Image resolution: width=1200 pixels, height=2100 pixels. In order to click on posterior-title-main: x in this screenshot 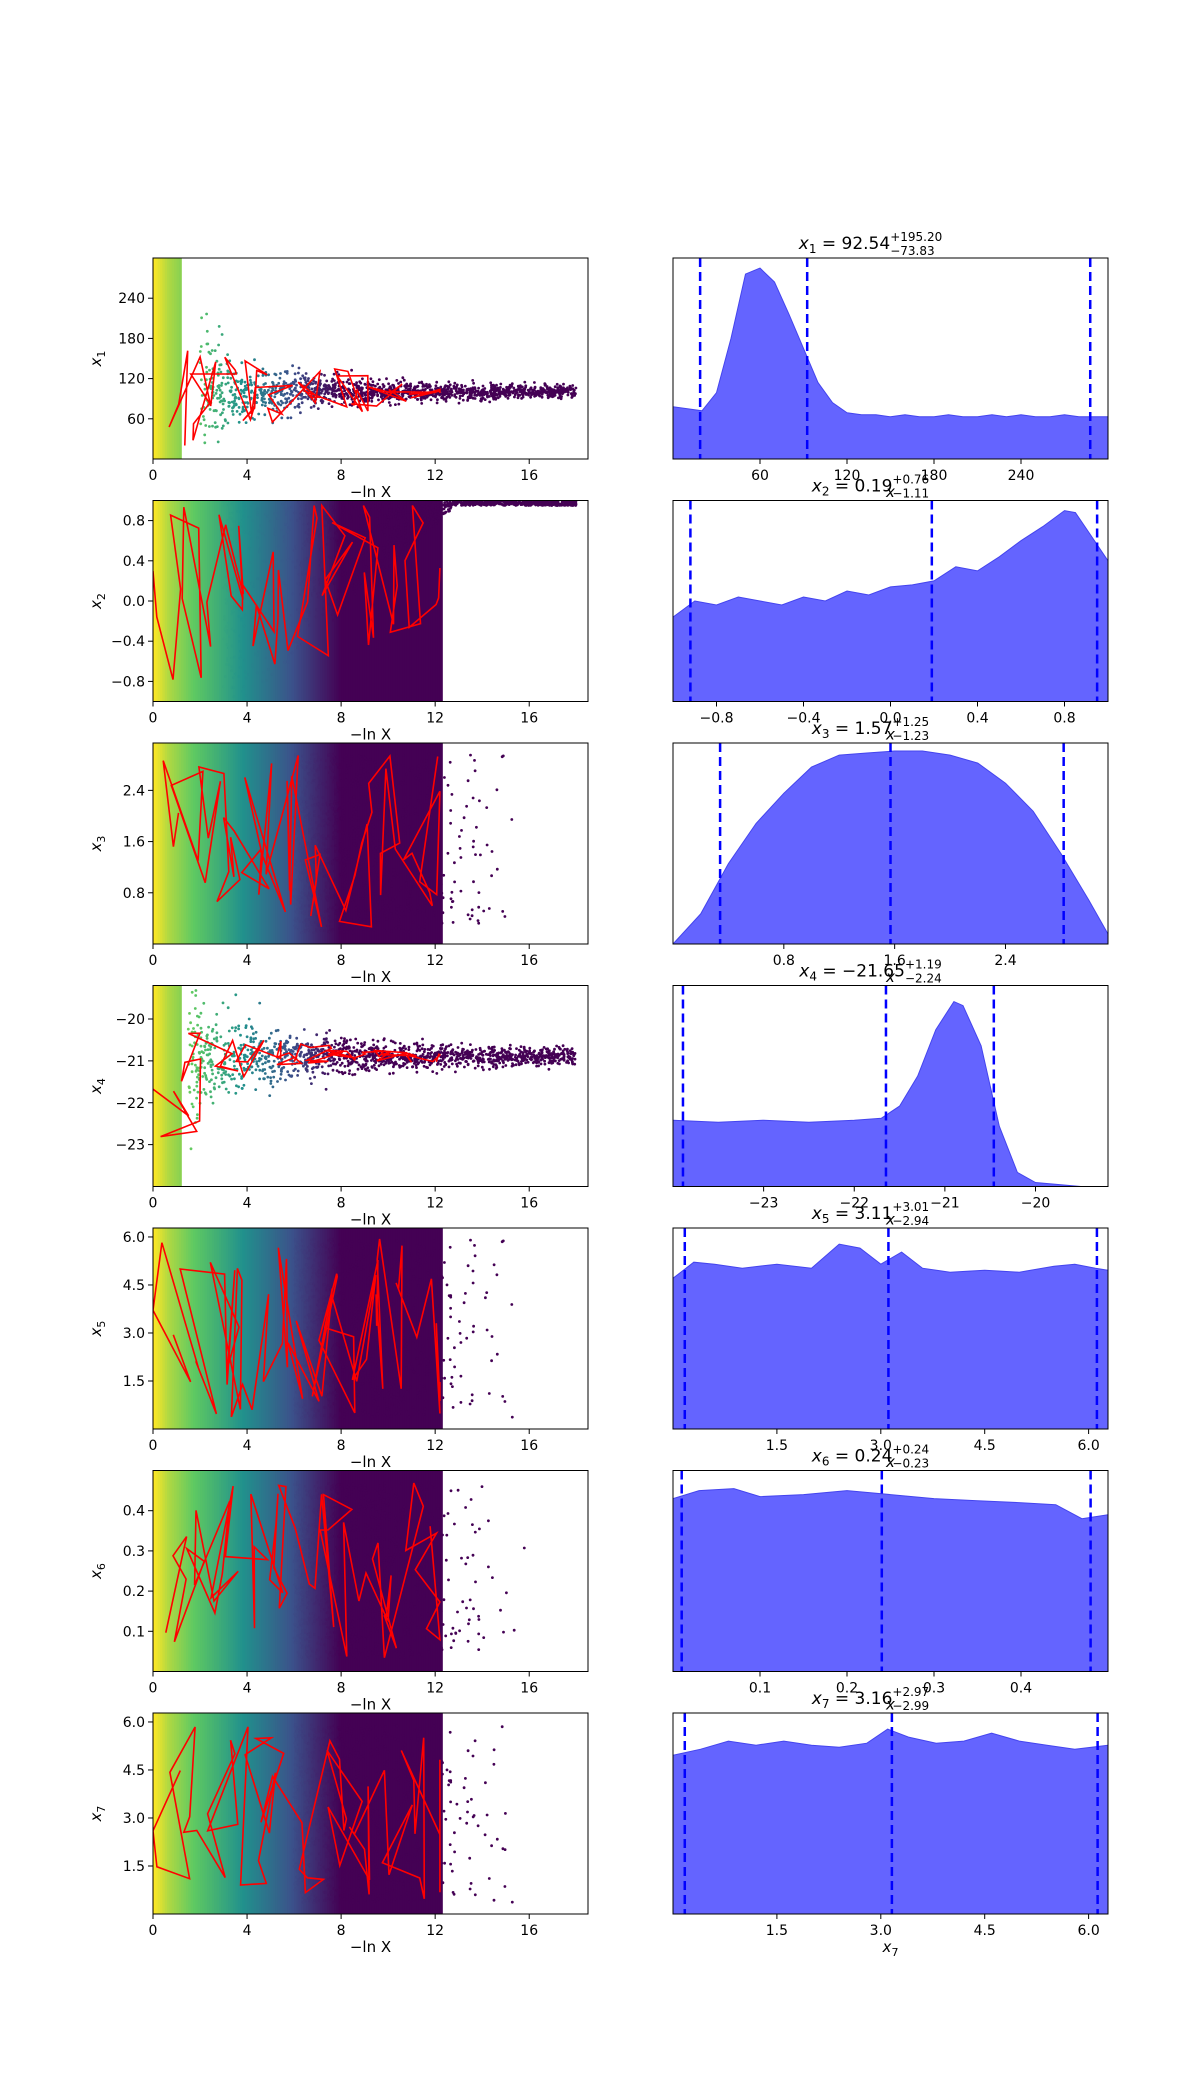, I will do `click(817, 729)`.